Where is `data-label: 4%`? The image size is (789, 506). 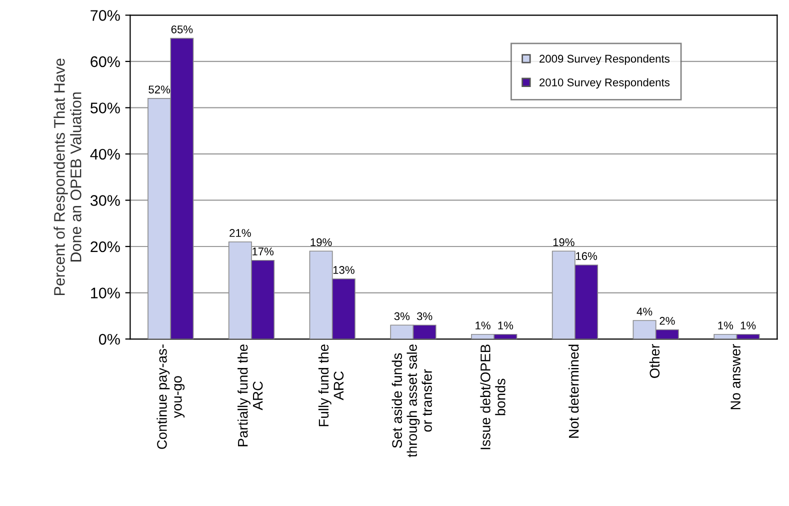 data-label: 4% is located at coordinates (644, 312).